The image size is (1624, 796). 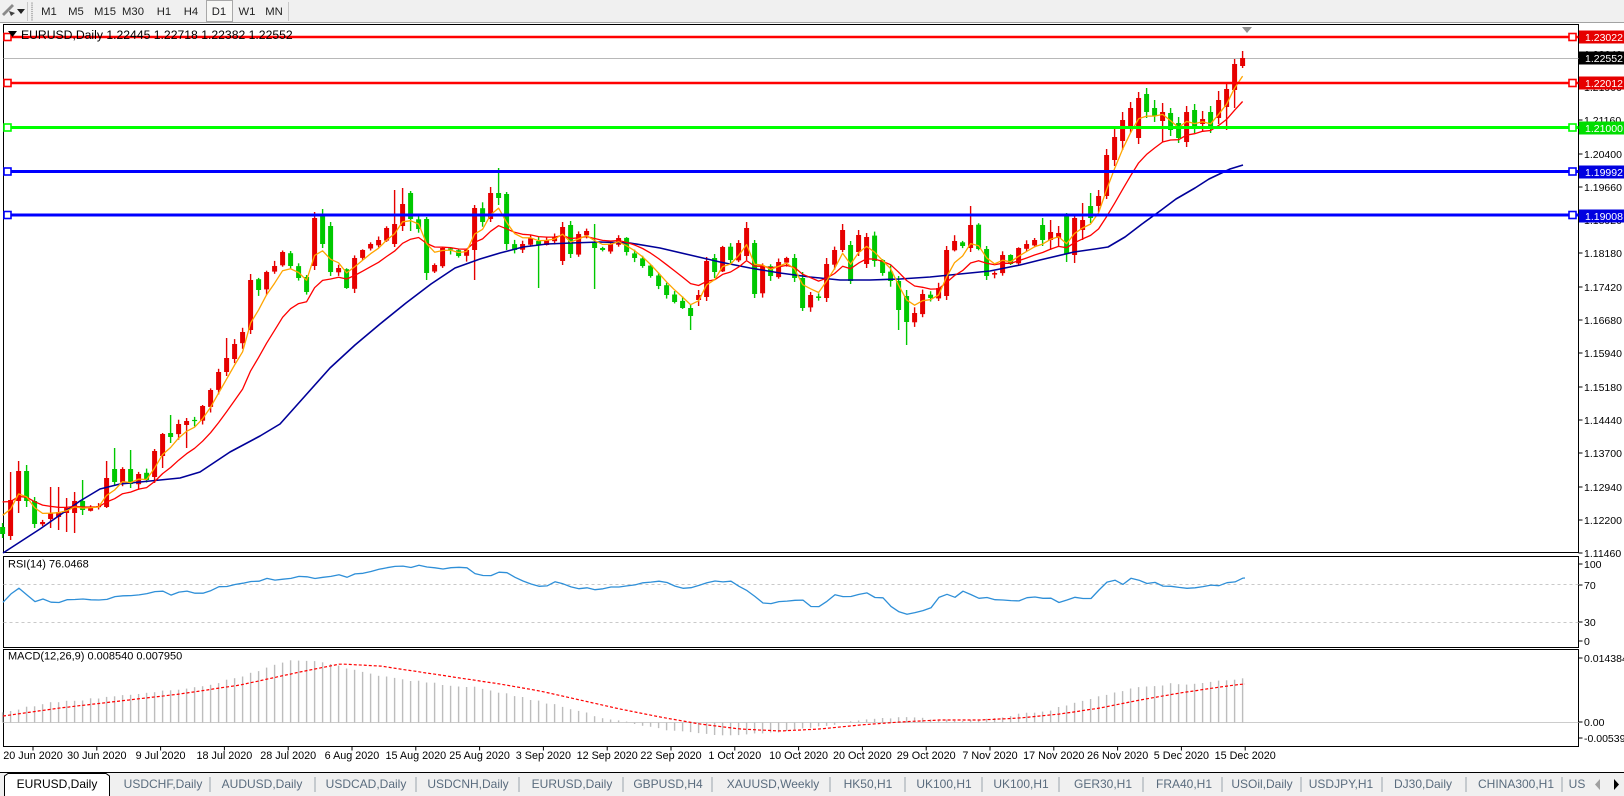 What do you see at coordinates (1577, 784) in the screenshot?
I see `svg-text: US` at bounding box center [1577, 784].